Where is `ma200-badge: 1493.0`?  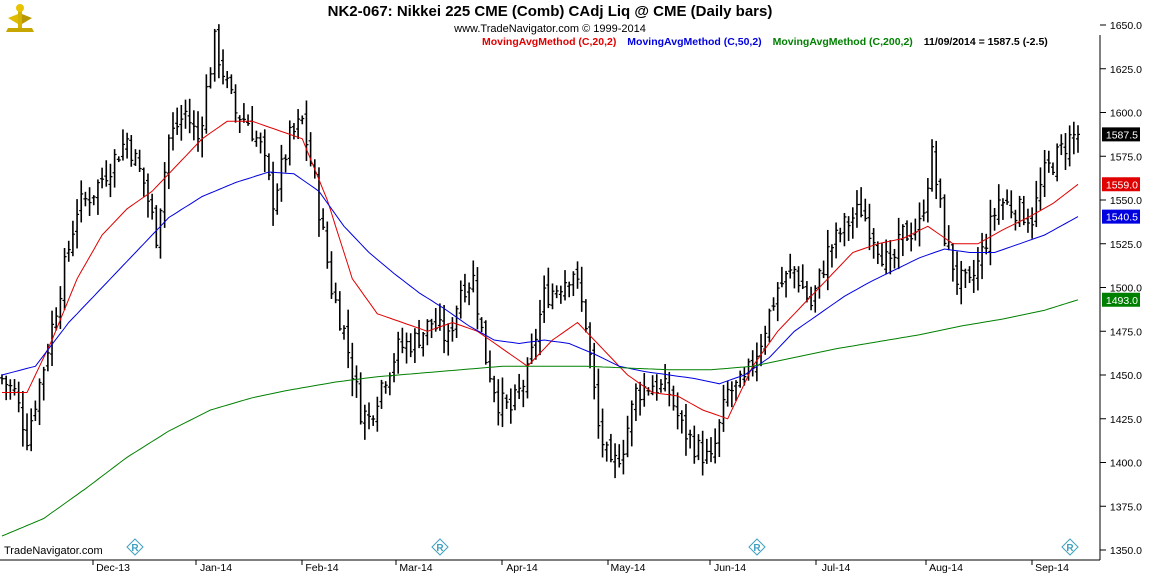
ma200-badge: 1493.0 is located at coordinates (1122, 301).